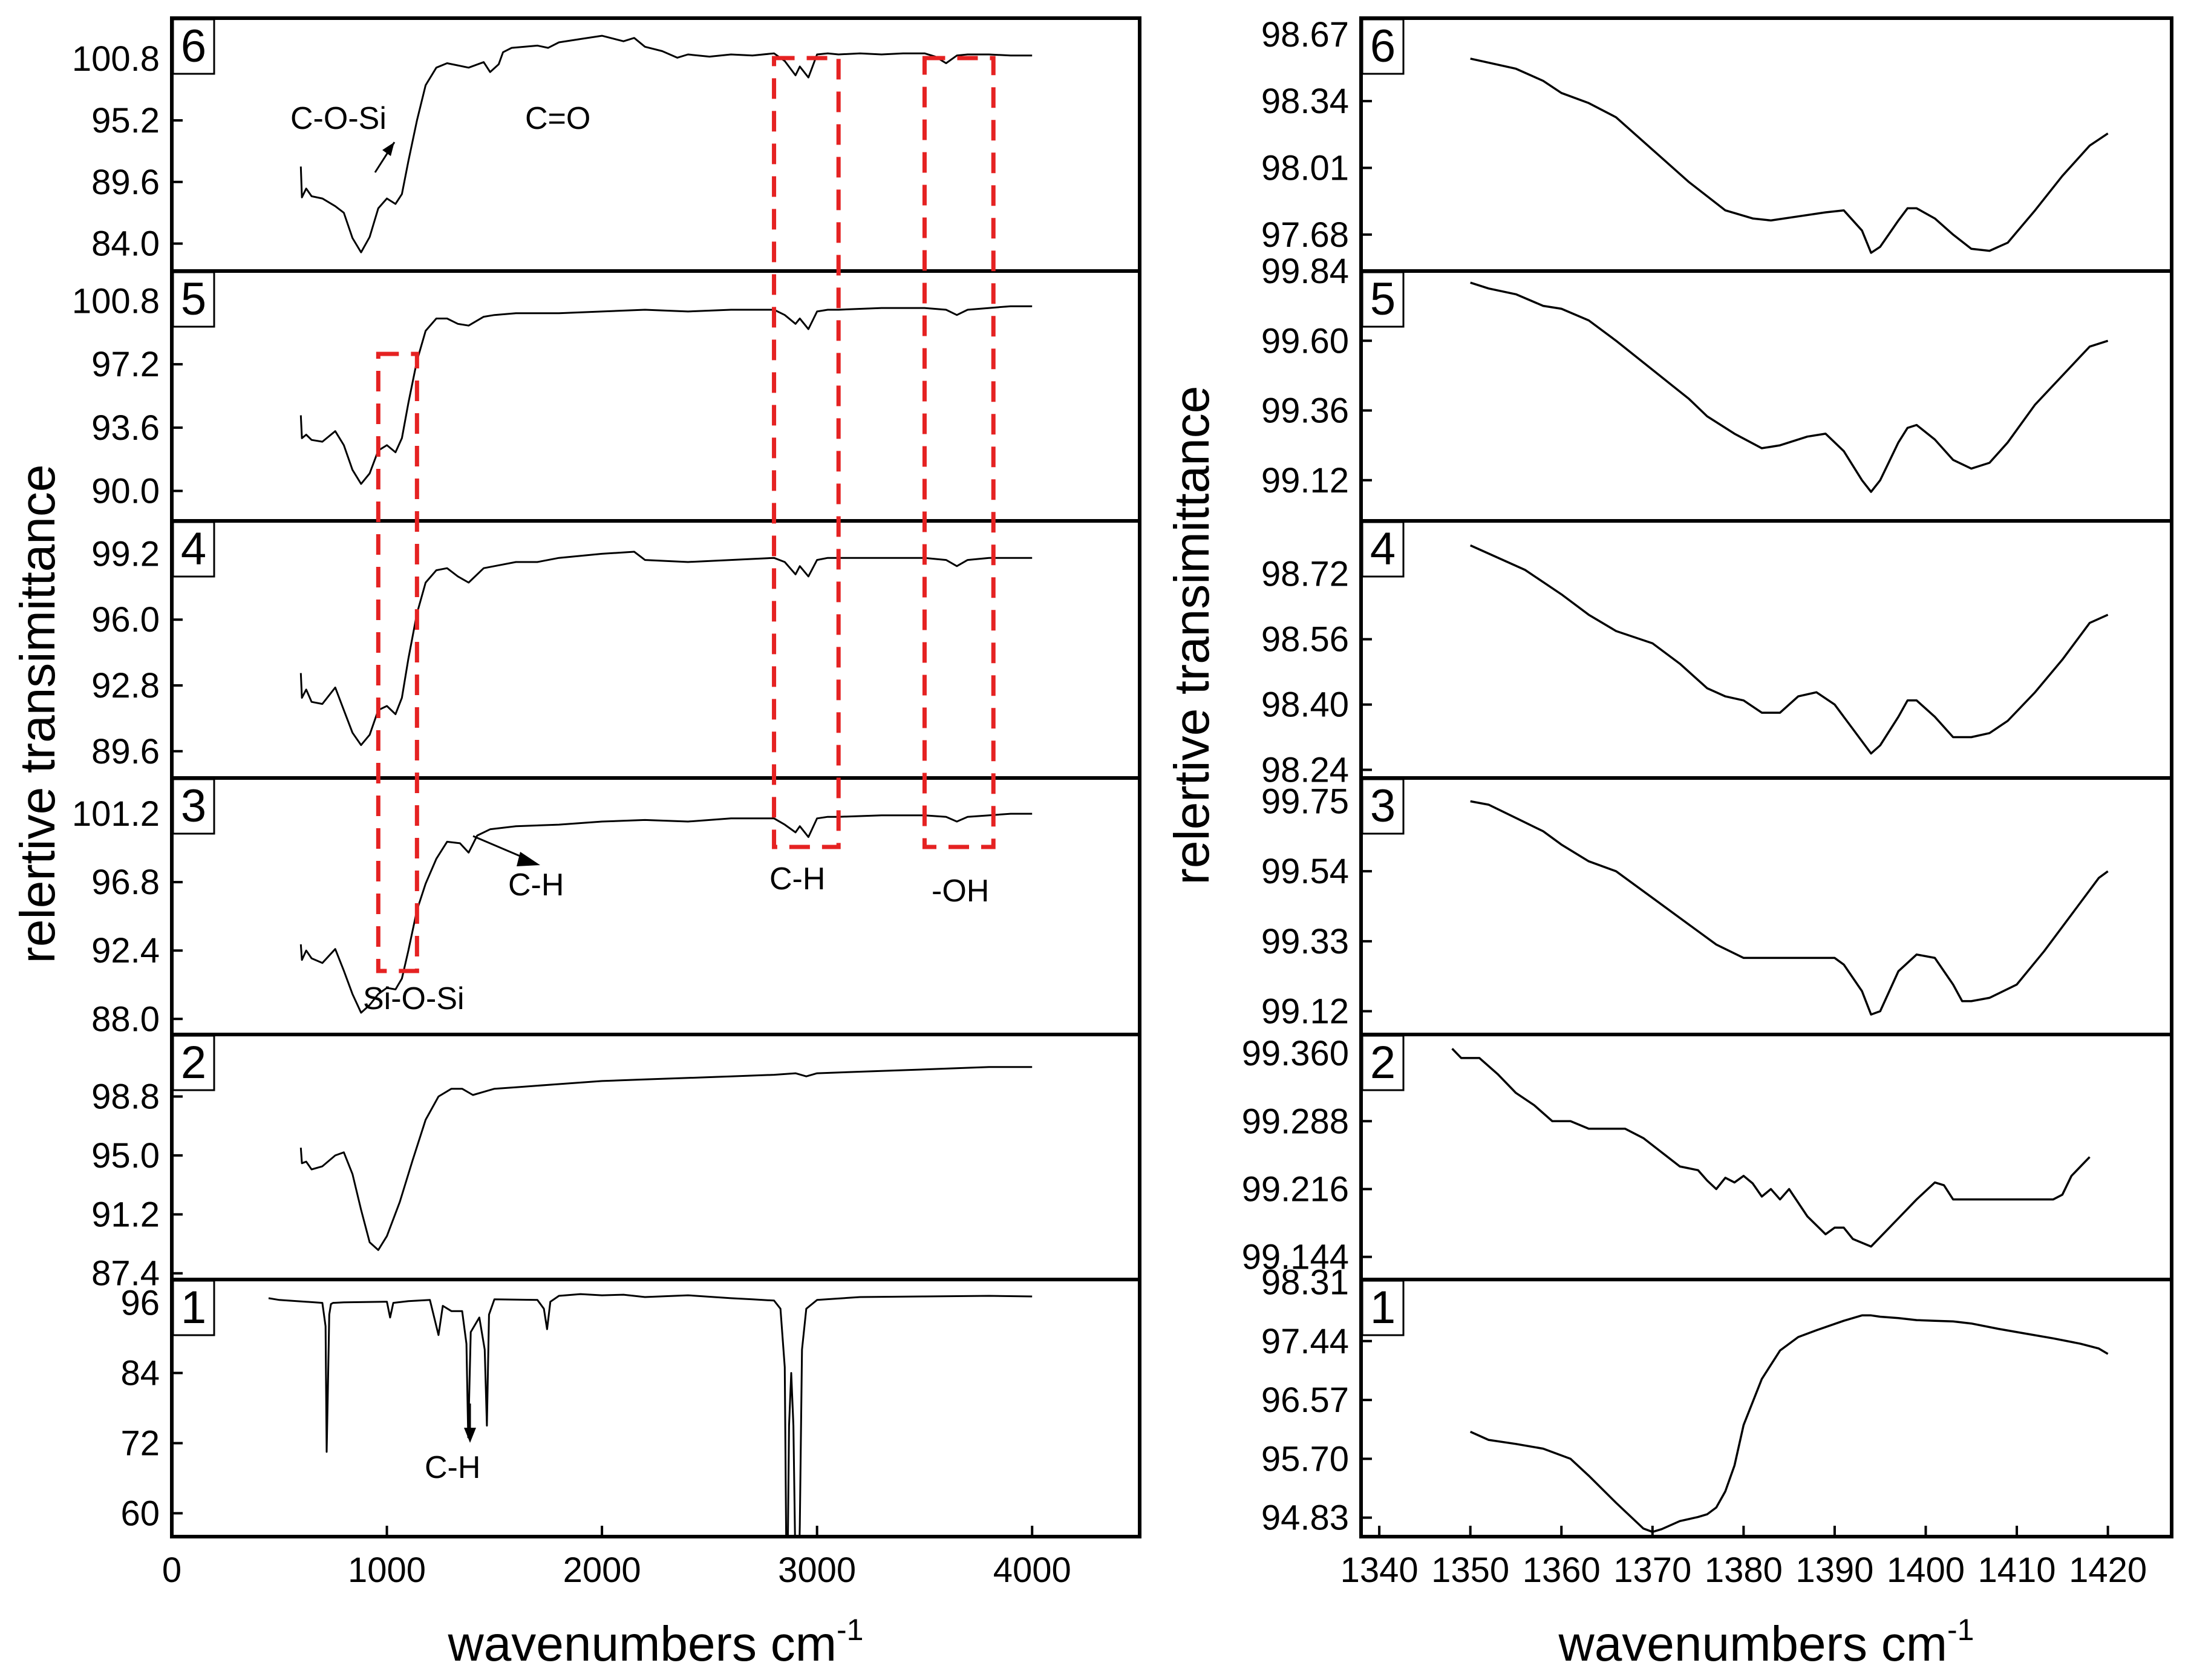  I want to click on y-tick-label: 98.72, so click(1305, 574).